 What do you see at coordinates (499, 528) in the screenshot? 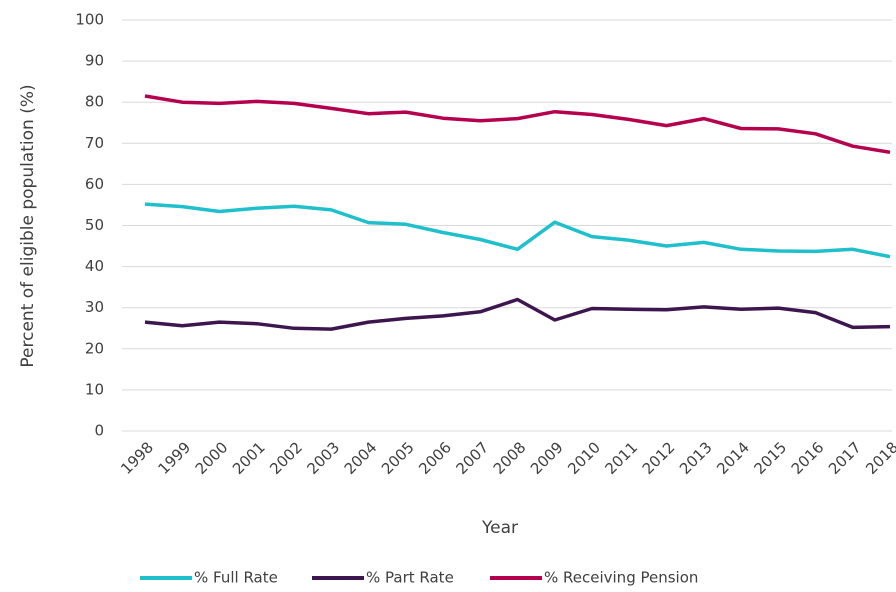
I see `x-axis-label: Year` at bounding box center [499, 528].